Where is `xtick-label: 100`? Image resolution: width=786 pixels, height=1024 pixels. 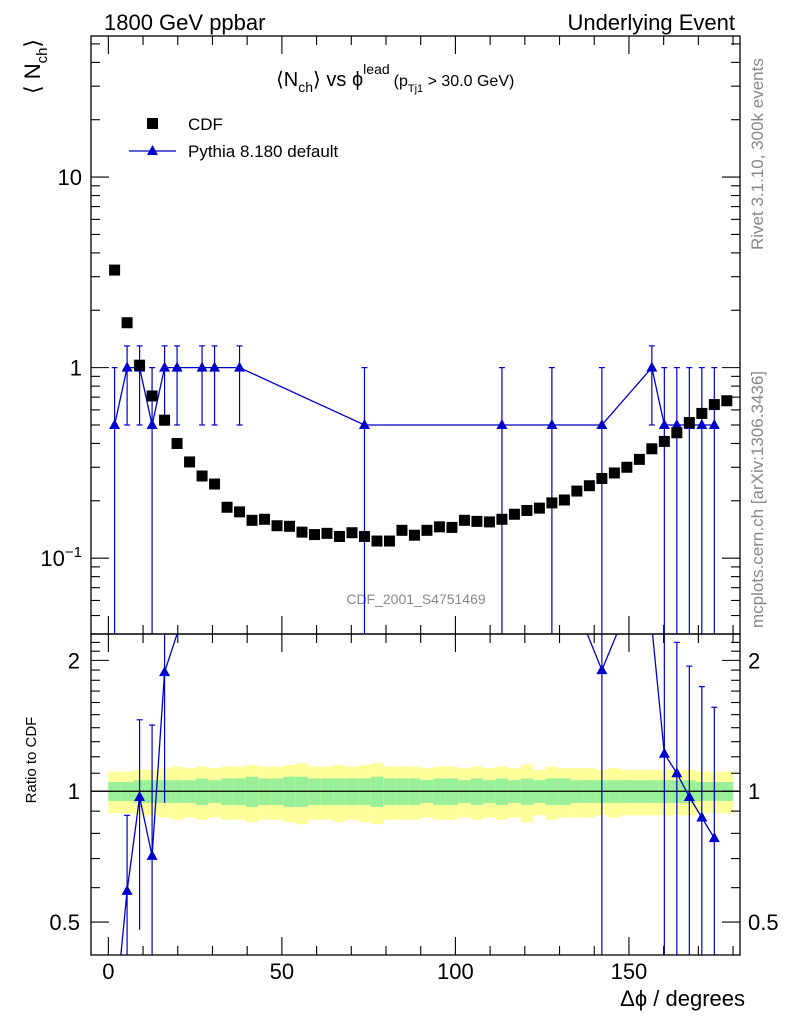 xtick-label: 100 is located at coordinates (455, 971).